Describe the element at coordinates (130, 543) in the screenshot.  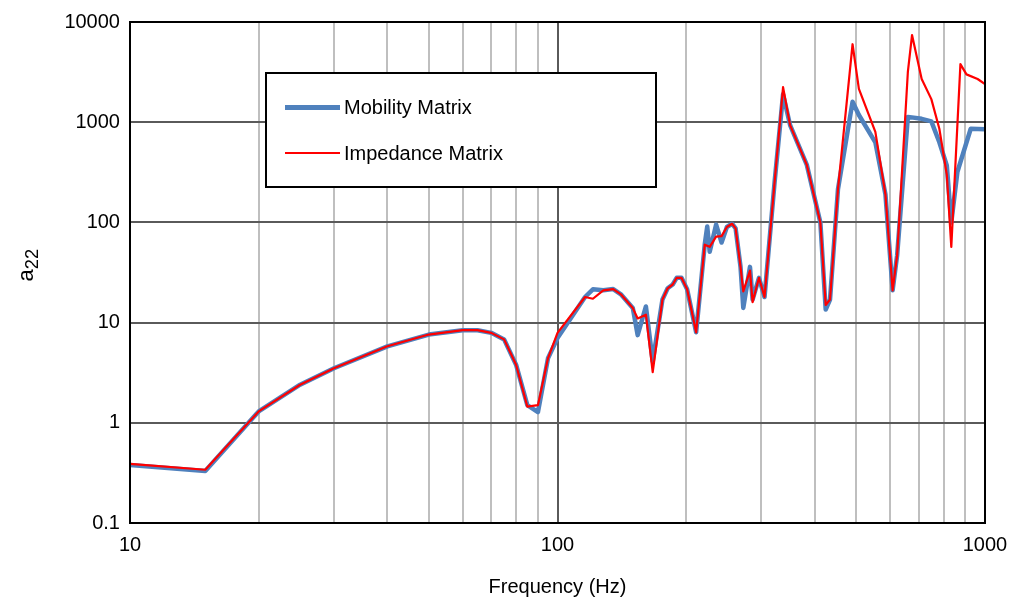
I see `x-tick-label: 10` at that location.